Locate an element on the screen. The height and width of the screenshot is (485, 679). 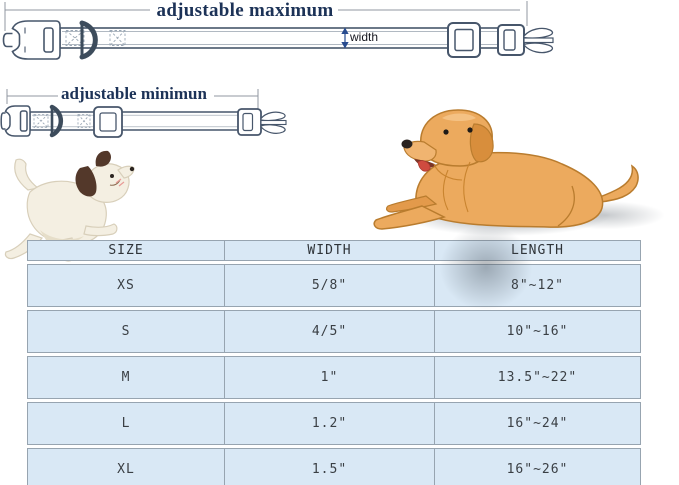
puppy-ear-tip-icon is located at coordinates (103, 158).